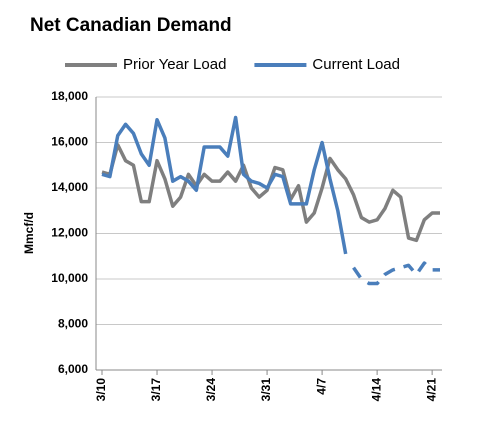 This screenshot has height=439, width=490. Describe the element at coordinates (376, 390) in the screenshot. I see `x-tick-label: 4/14` at that location.